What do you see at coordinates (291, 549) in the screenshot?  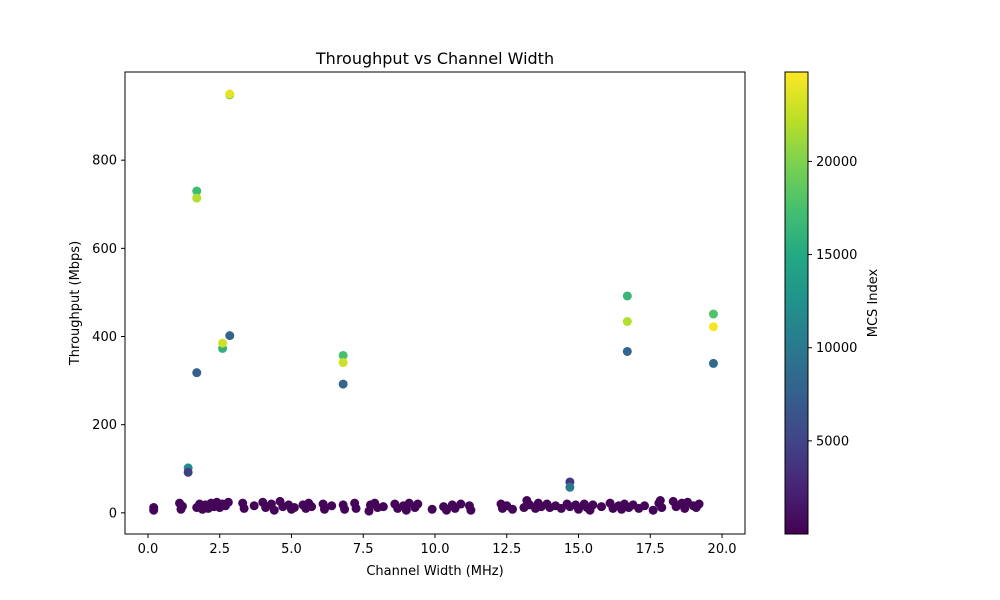 I see `x-tick-label: 5.0` at bounding box center [291, 549].